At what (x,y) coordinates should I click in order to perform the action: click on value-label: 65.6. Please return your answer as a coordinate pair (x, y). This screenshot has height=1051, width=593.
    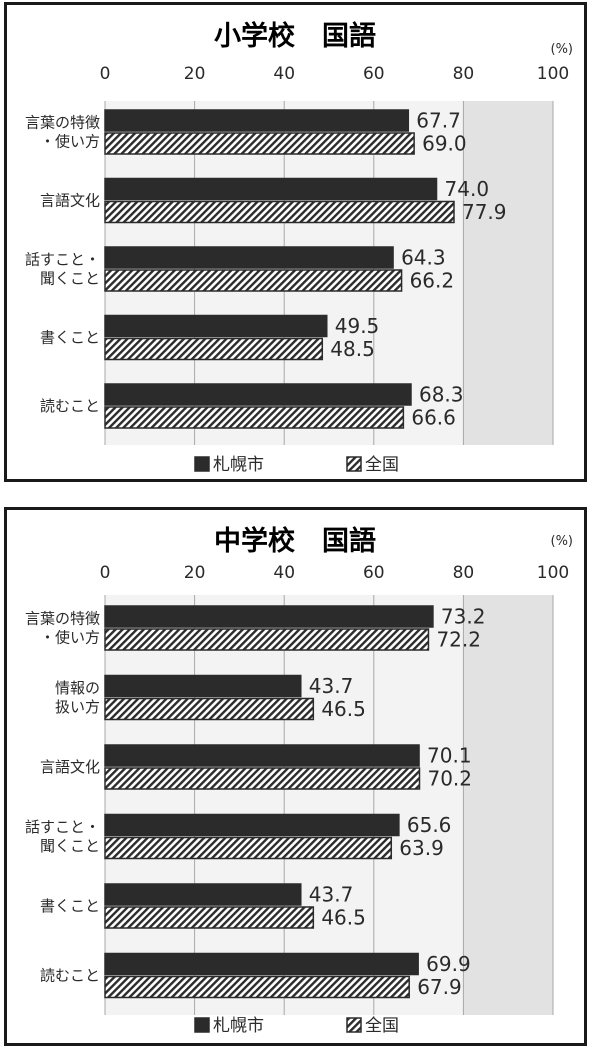
    Looking at the image, I should click on (429, 825).